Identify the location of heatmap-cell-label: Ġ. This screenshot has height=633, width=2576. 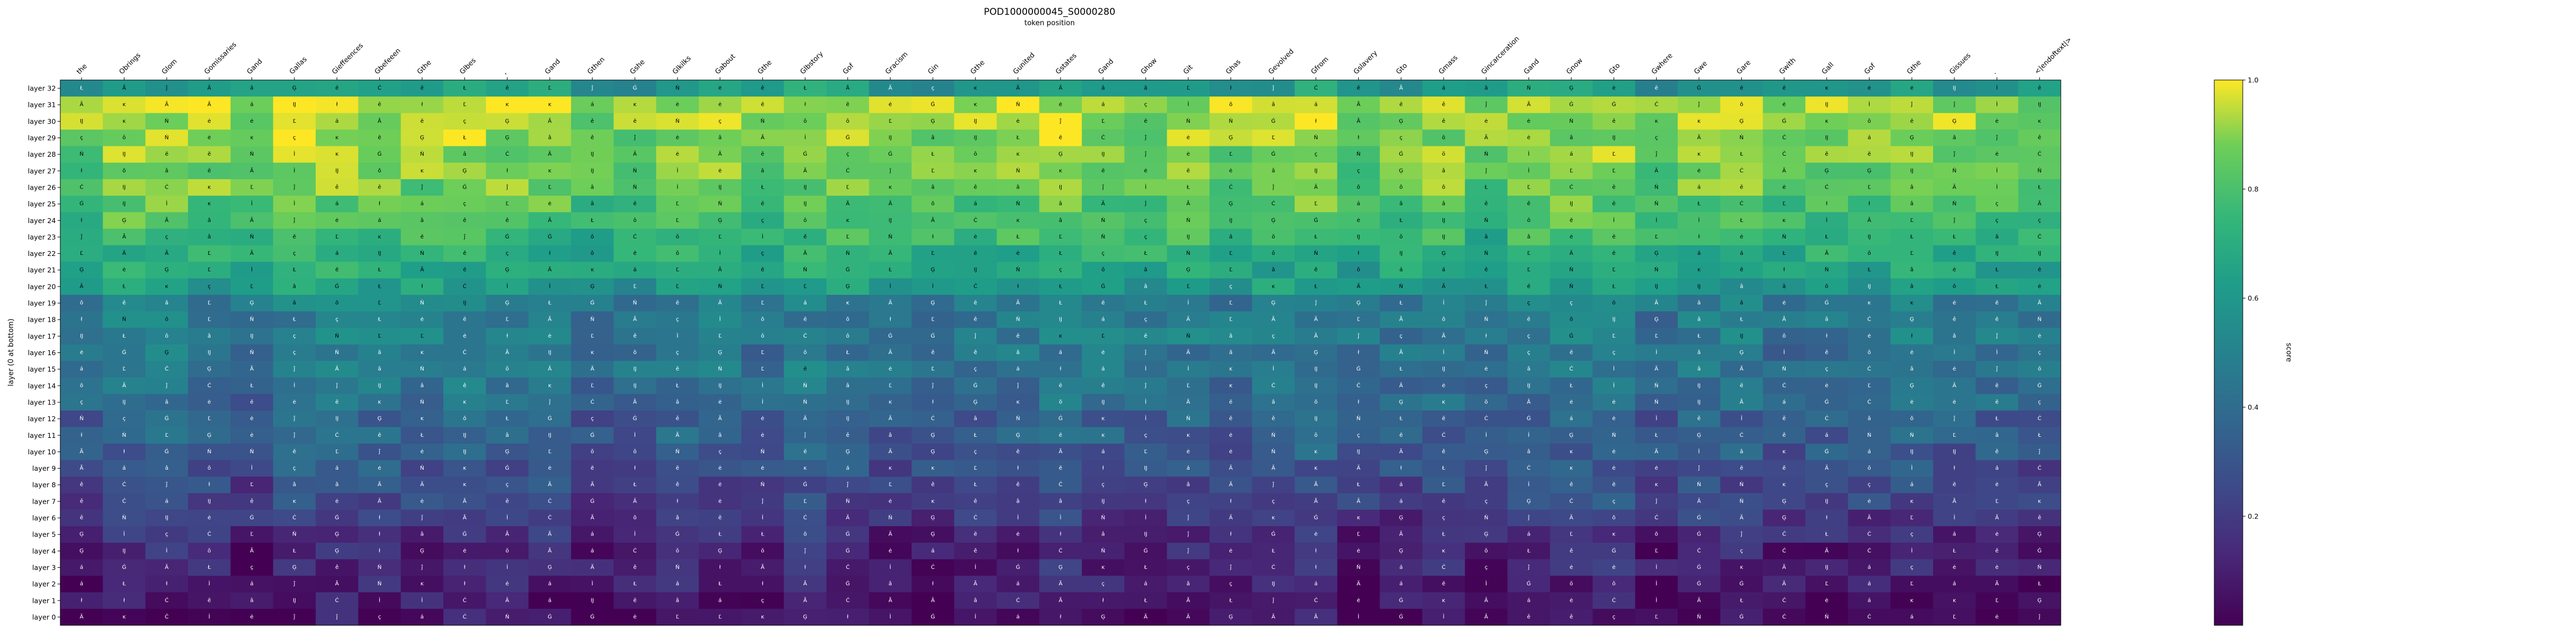
(1103, 285).